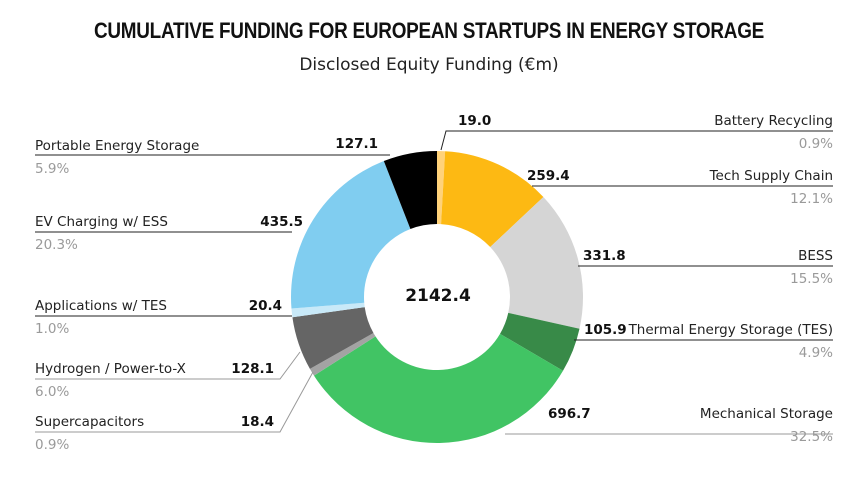 This screenshot has width=858, height=486. I want to click on slice-supercapacitors, so click(342, 354).